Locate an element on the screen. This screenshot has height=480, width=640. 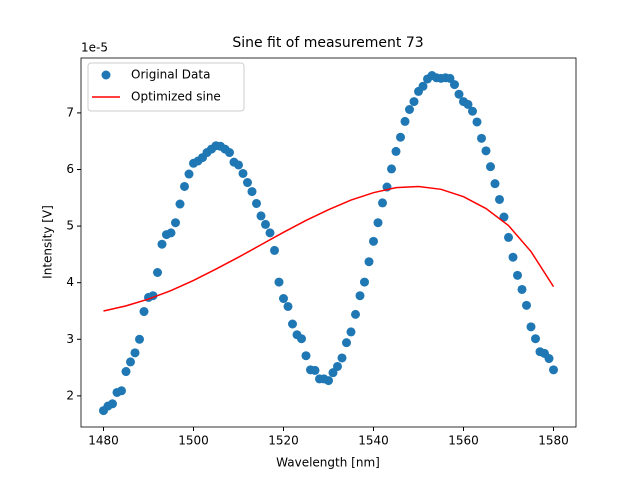
y-tick-label: 6 is located at coordinates (70, 169).